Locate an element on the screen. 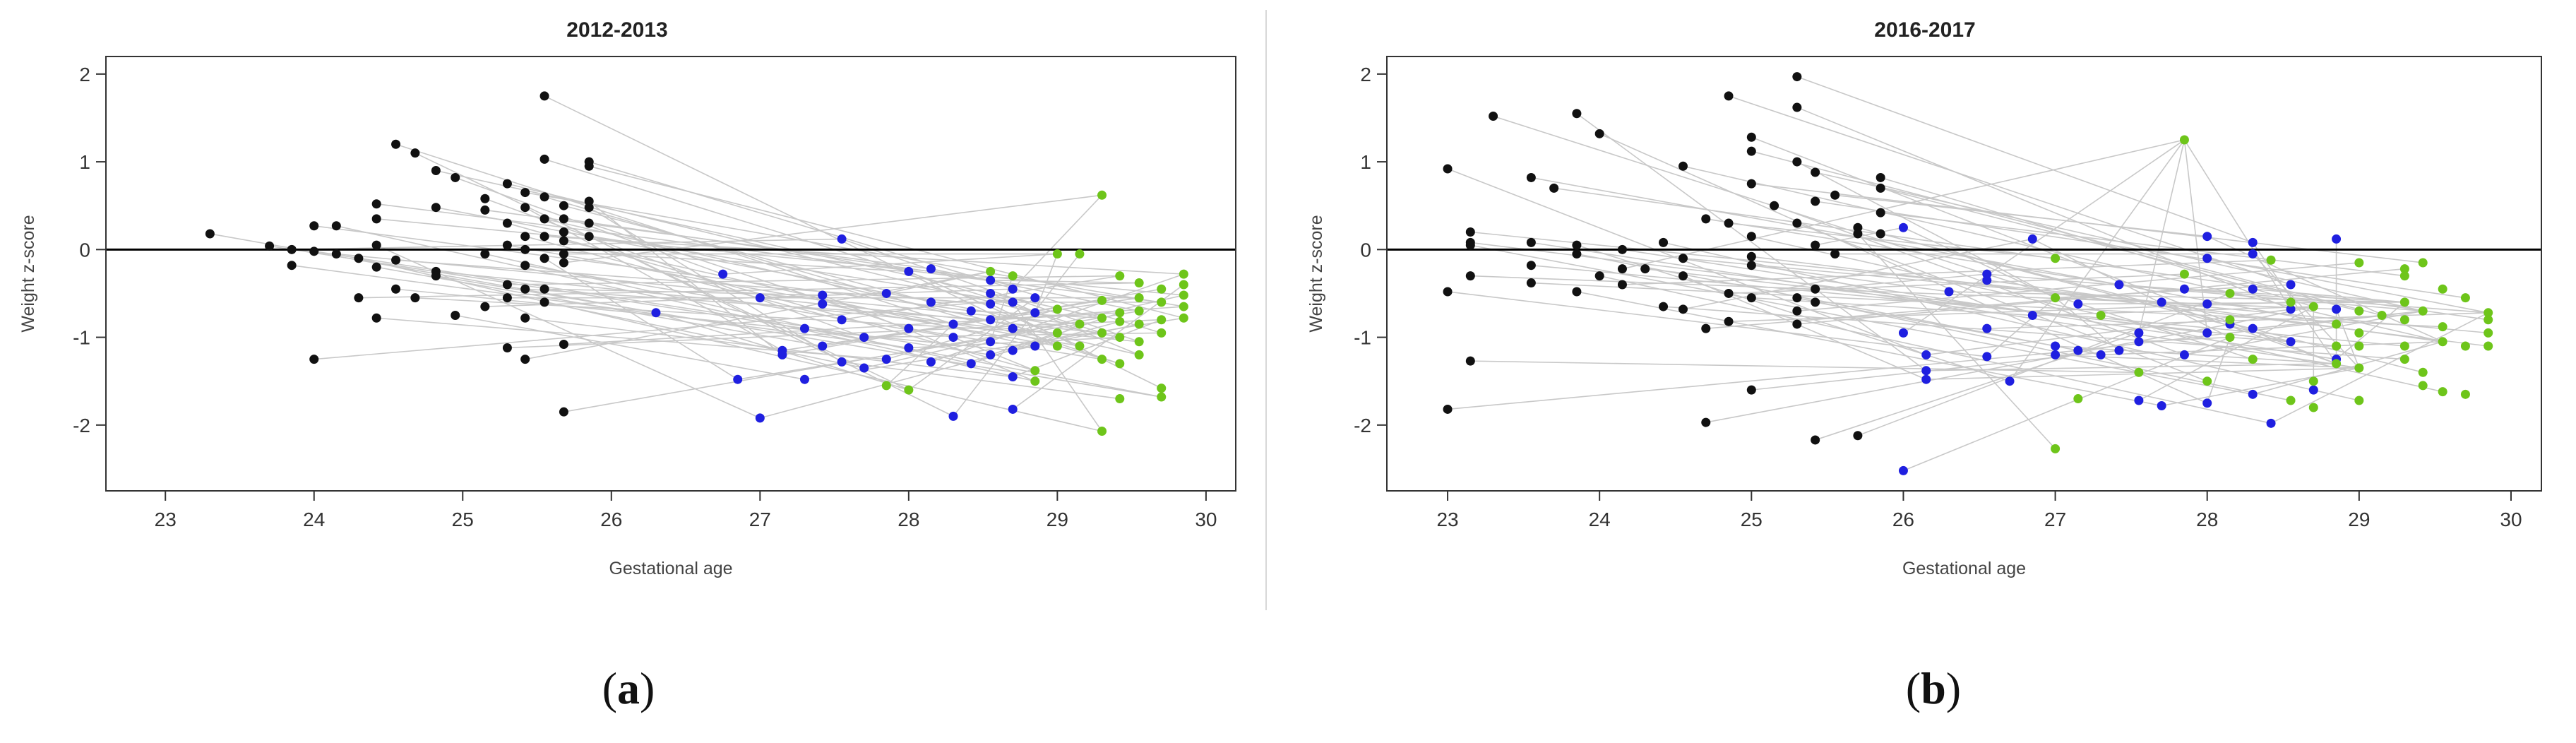 The height and width of the screenshot is (743, 2576). x-tick-label: 26 is located at coordinates (1903, 519).